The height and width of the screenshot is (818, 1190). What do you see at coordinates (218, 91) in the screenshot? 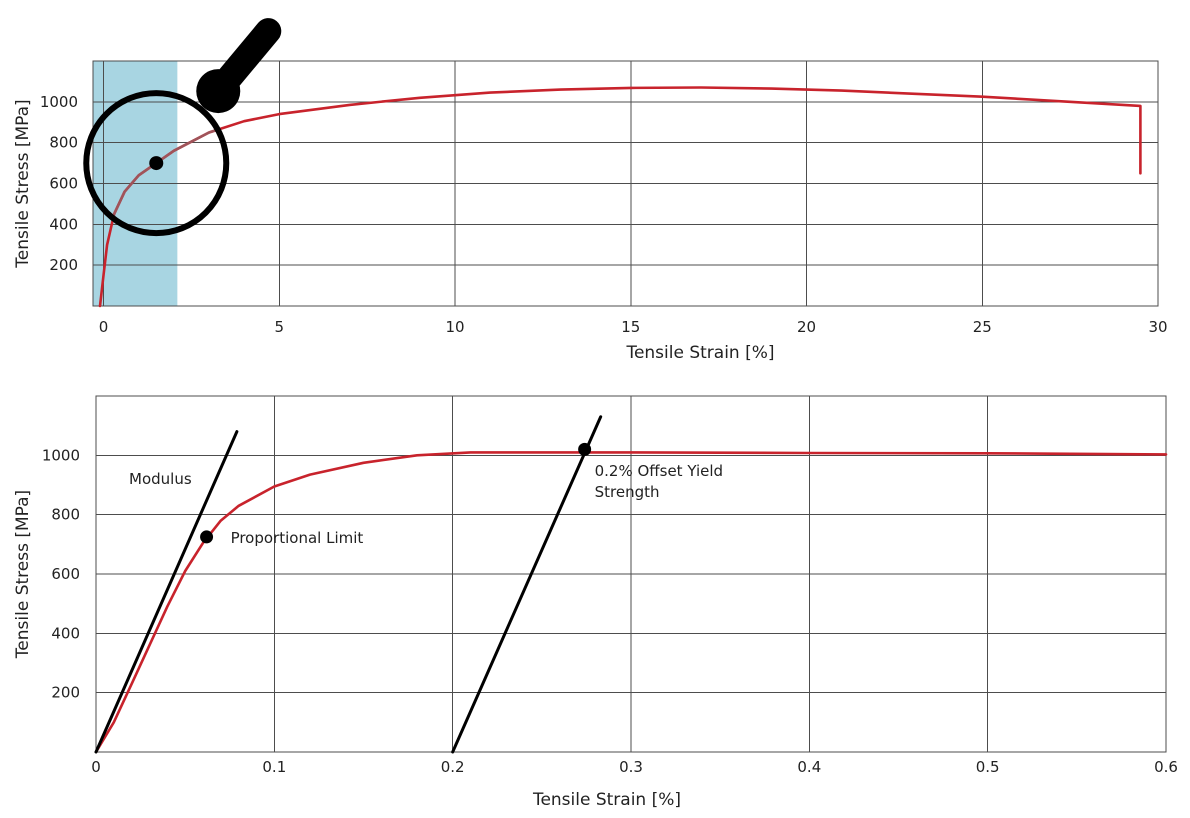
I see `handle-joint` at bounding box center [218, 91].